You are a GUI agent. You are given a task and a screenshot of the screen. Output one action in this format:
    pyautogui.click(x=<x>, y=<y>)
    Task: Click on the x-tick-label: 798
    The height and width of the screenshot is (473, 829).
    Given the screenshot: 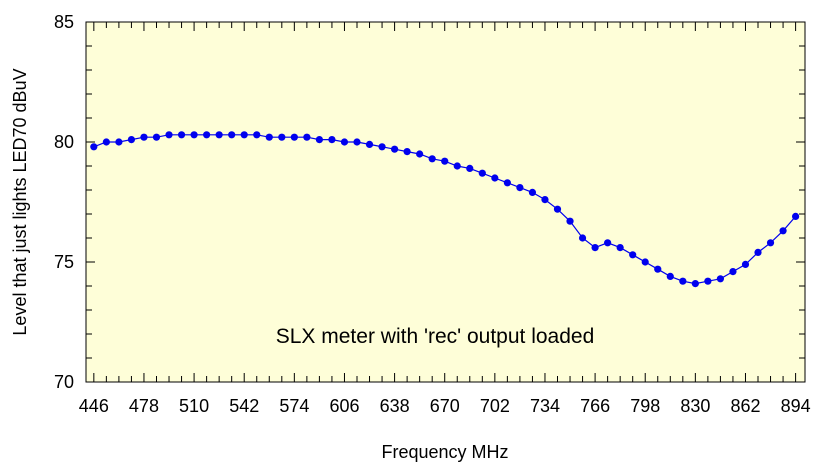 What is the action you would take?
    pyautogui.click(x=645, y=406)
    